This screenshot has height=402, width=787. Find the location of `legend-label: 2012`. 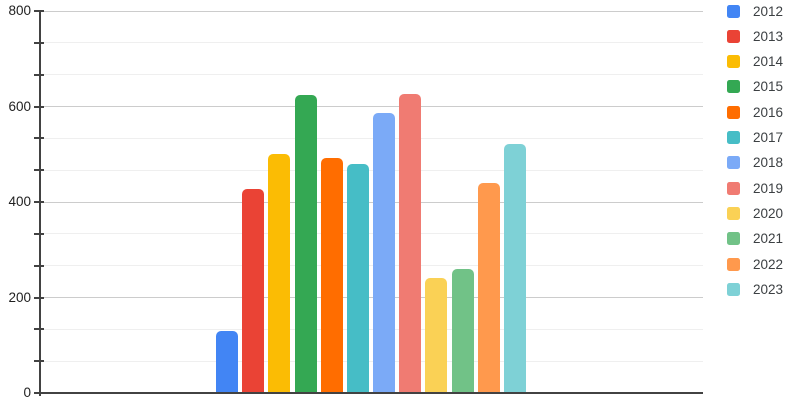

legend-label: 2012 is located at coordinates (768, 11).